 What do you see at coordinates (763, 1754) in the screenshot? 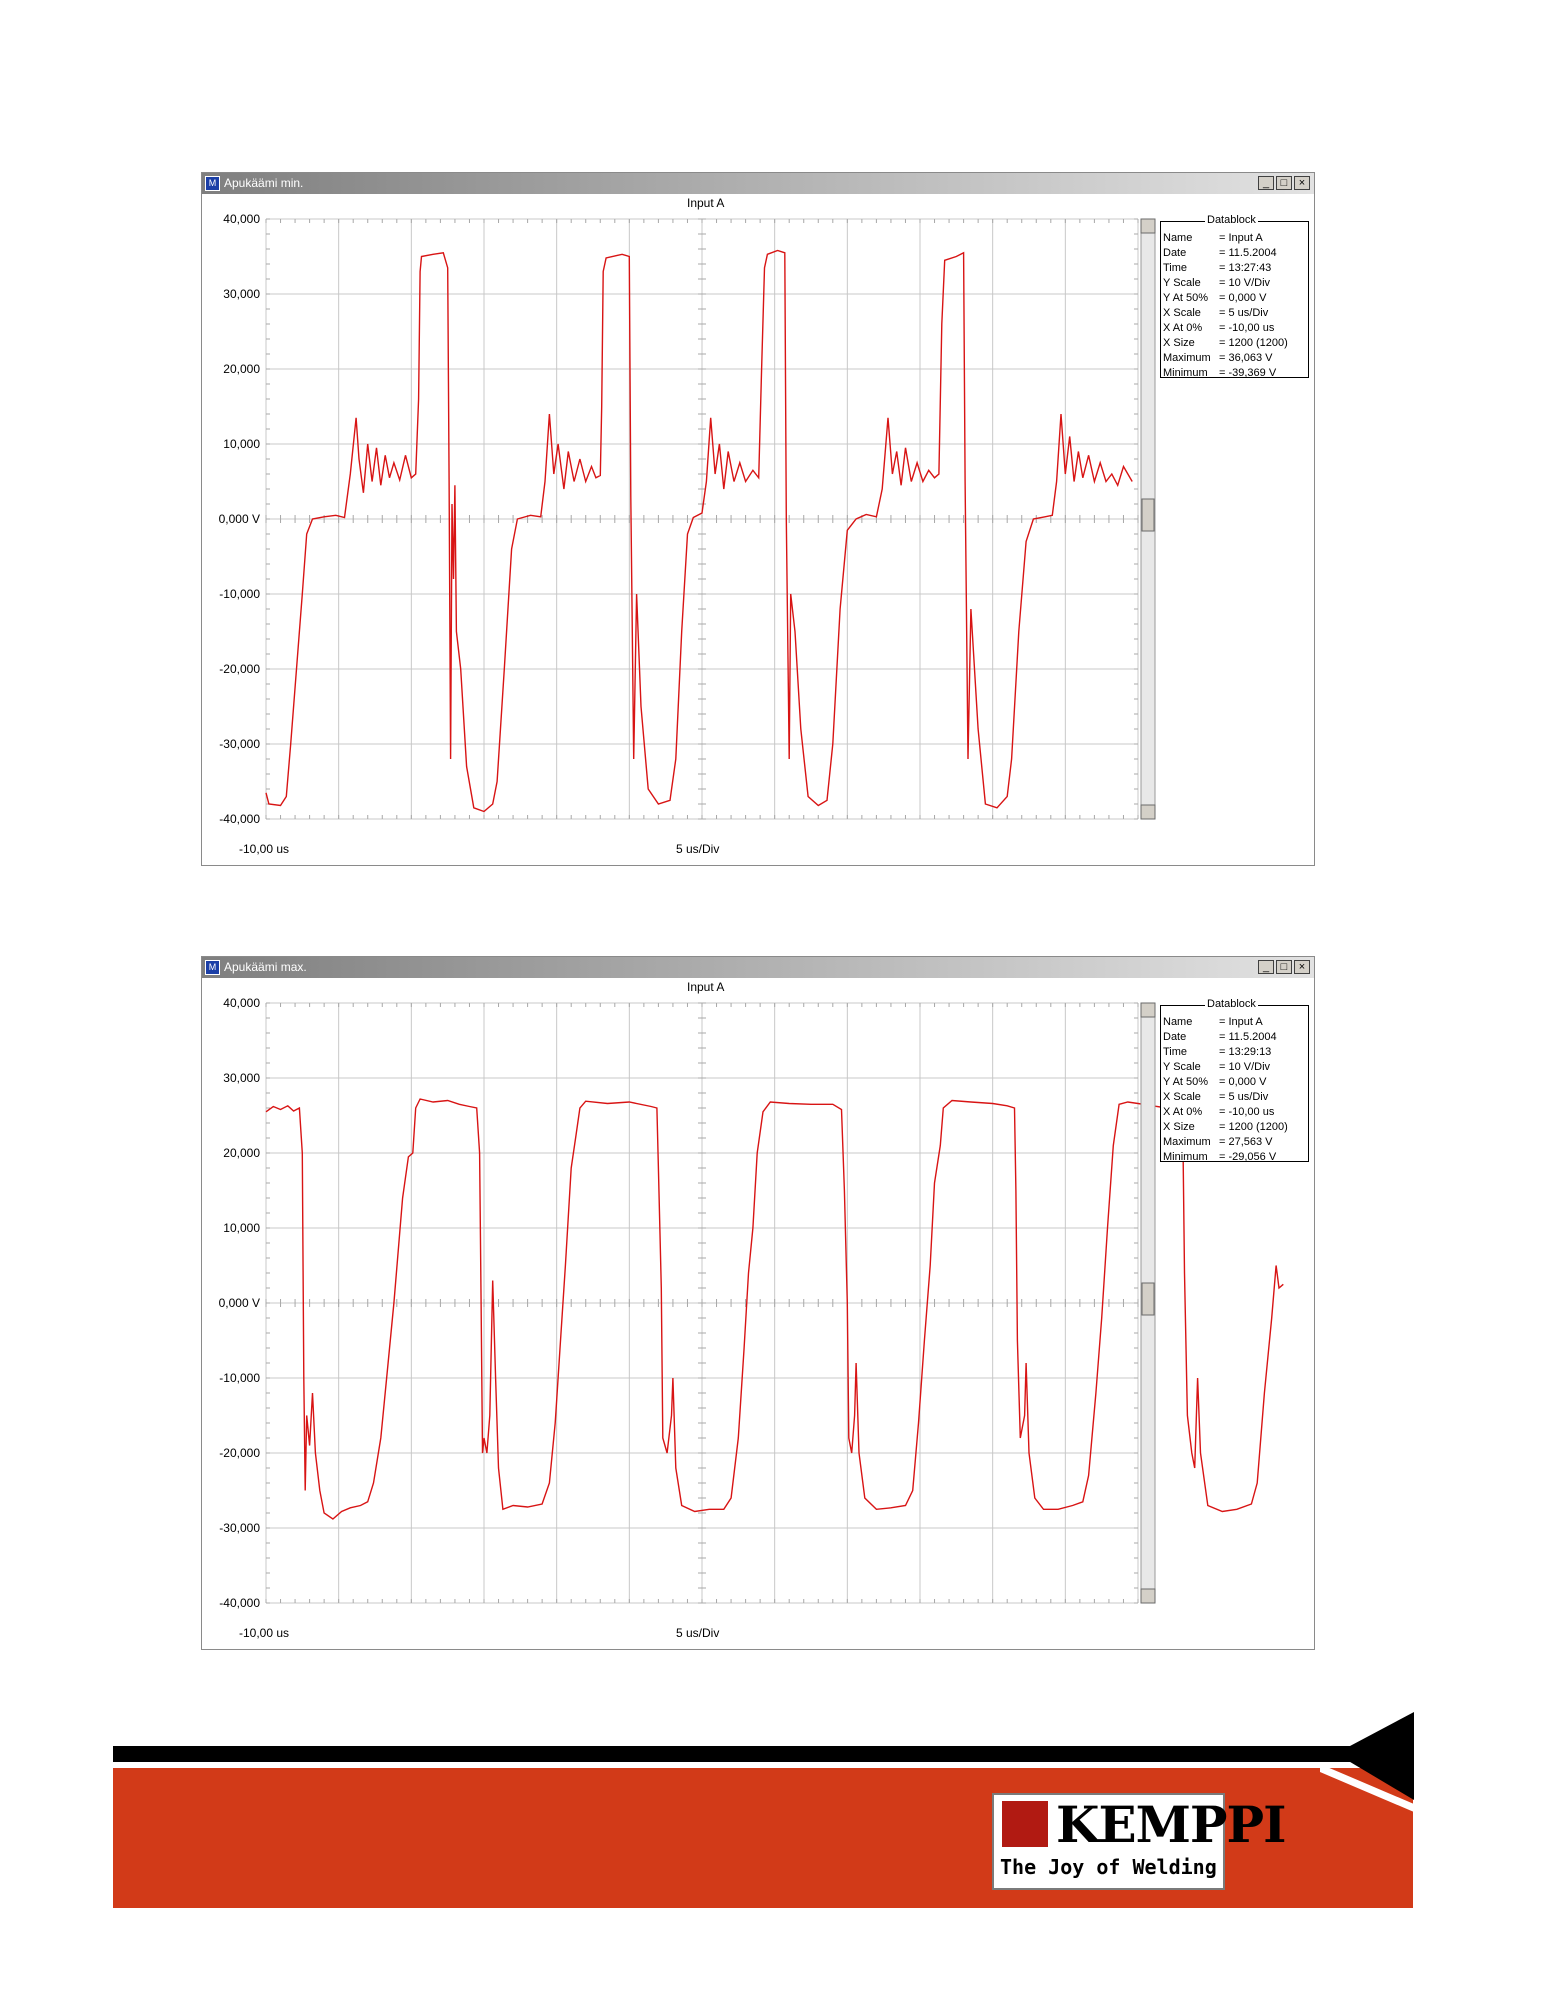
I see `footer-black-bar` at bounding box center [763, 1754].